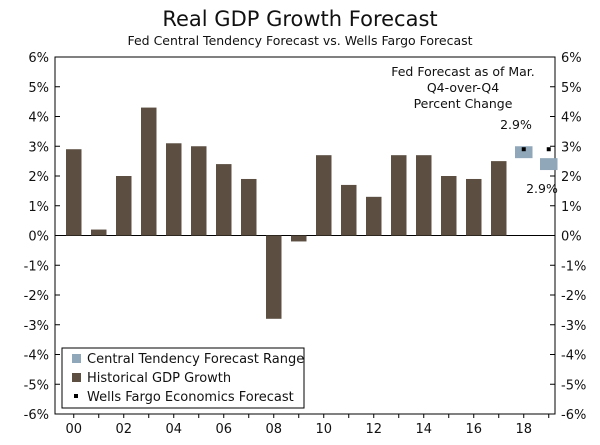 This screenshot has width=600, height=445. Describe the element at coordinates (174, 189) in the screenshot. I see `bar-2004` at that location.